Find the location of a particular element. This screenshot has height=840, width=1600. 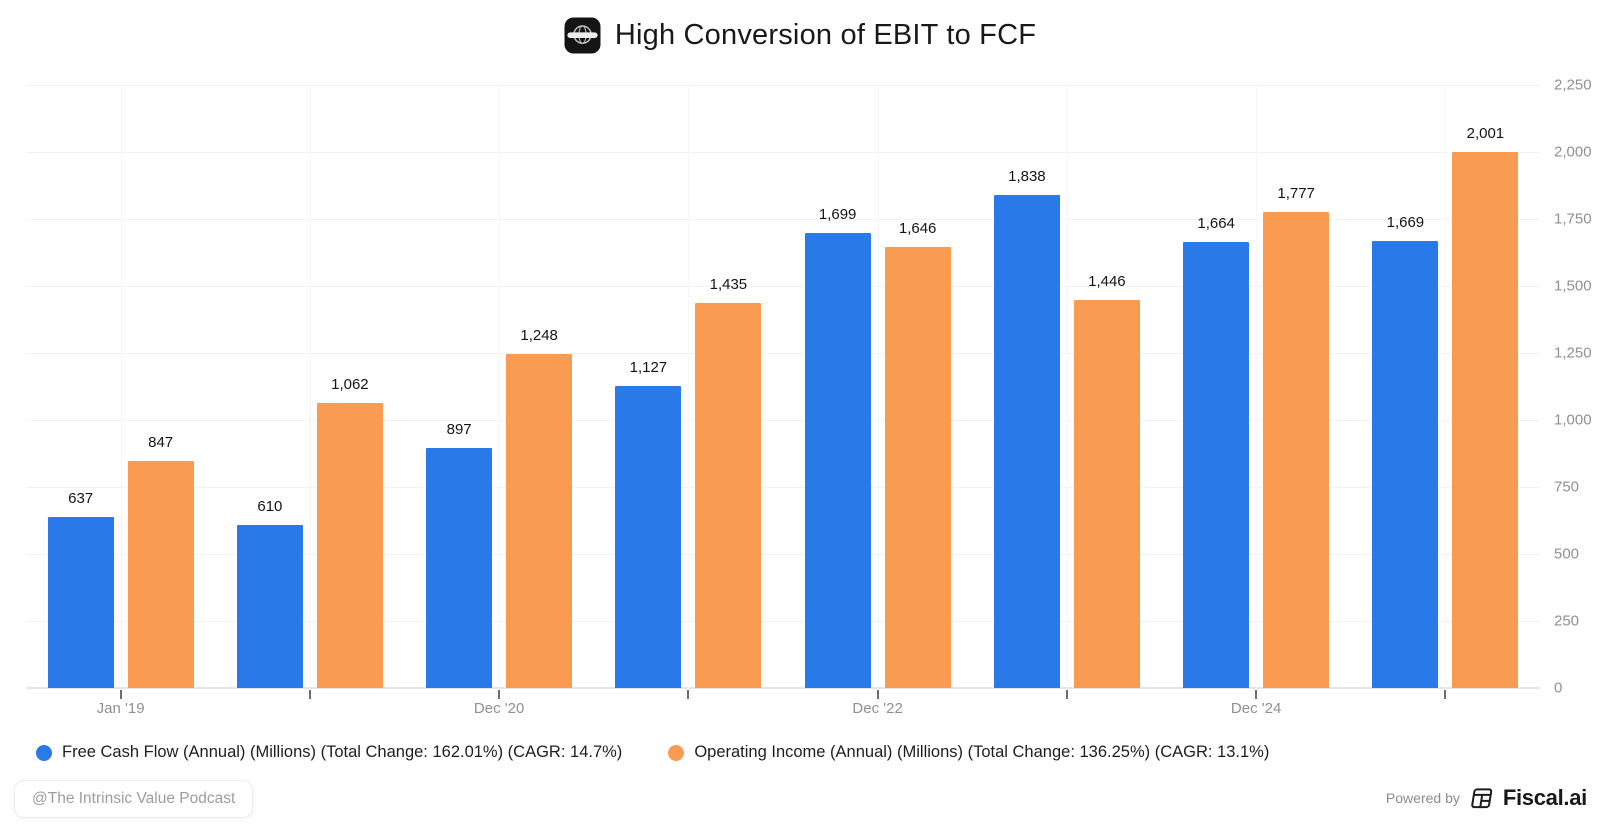

x-axis-tick-label: Dec '22 is located at coordinates (877, 708).